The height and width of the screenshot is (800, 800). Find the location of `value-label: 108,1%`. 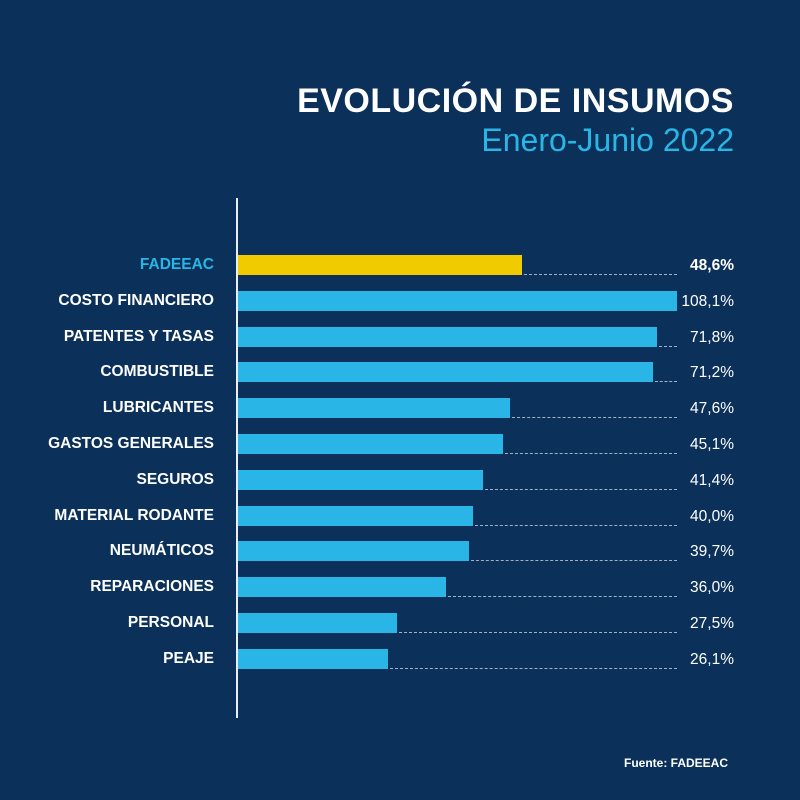

value-label: 108,1% is located at coordinates (707, 301).